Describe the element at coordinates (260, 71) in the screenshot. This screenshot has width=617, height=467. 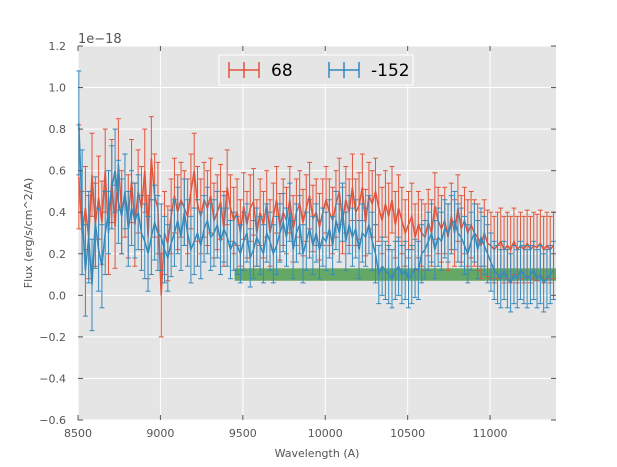
I see `legend-item-68: 68` at that location.